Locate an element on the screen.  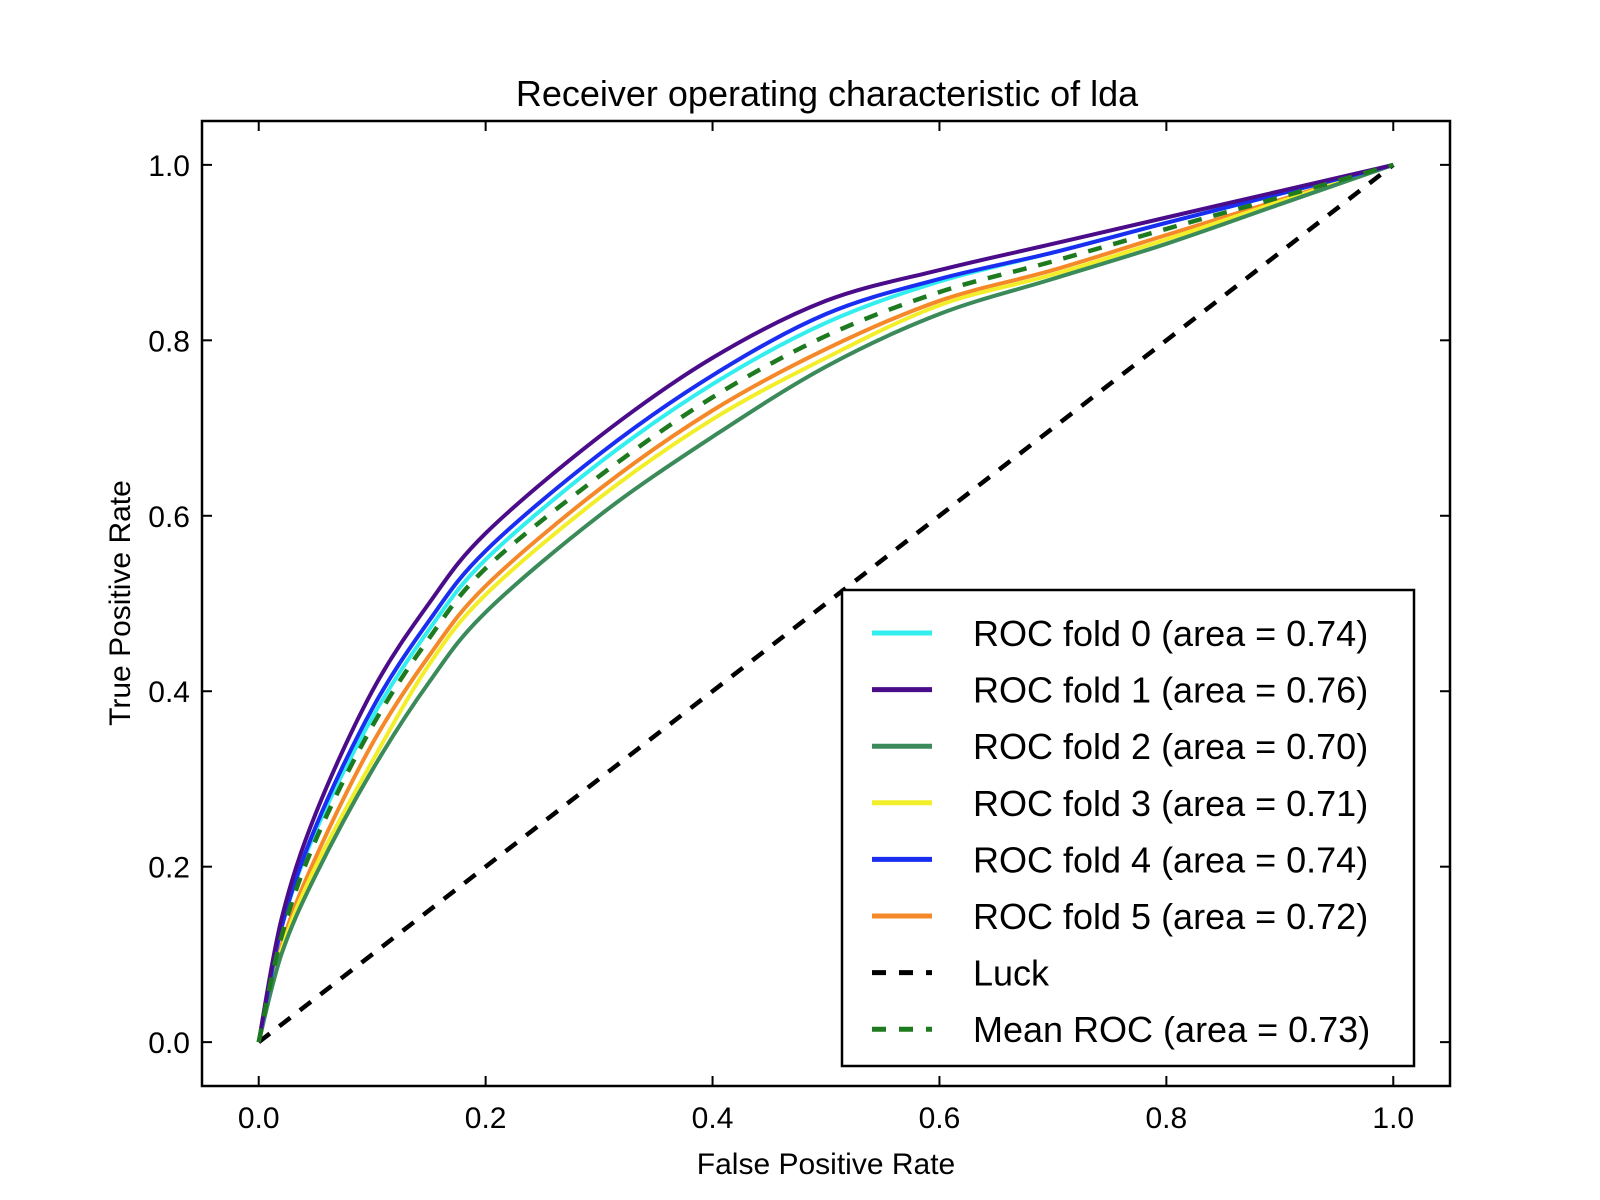
legend-label: ROC fold 5 (area = 0.72) is located at coordinates (1170, 916).